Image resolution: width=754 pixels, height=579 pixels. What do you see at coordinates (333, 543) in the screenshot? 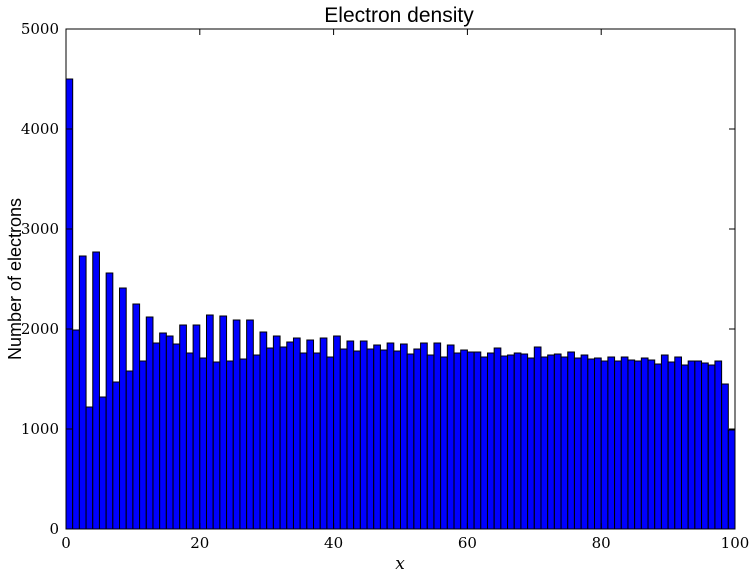
I see `x-tick-label: 40` at bounding box center [333, 543].